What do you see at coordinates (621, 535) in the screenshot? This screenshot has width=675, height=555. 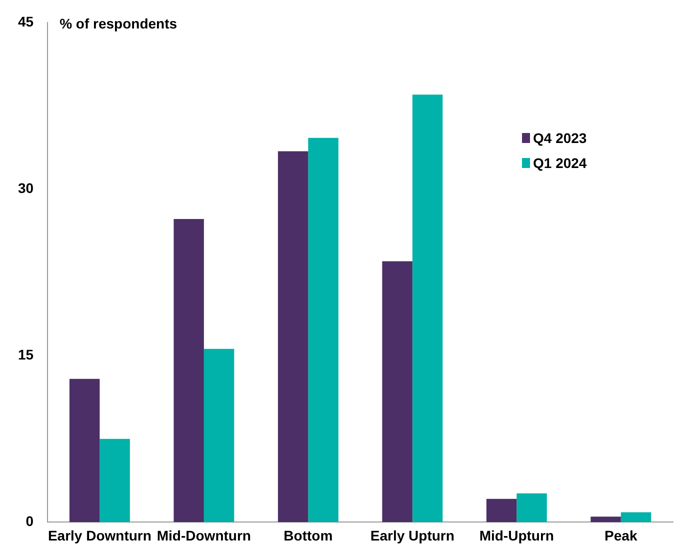 I see `x-tick-label: Peak` at bounding box center [621, 535].